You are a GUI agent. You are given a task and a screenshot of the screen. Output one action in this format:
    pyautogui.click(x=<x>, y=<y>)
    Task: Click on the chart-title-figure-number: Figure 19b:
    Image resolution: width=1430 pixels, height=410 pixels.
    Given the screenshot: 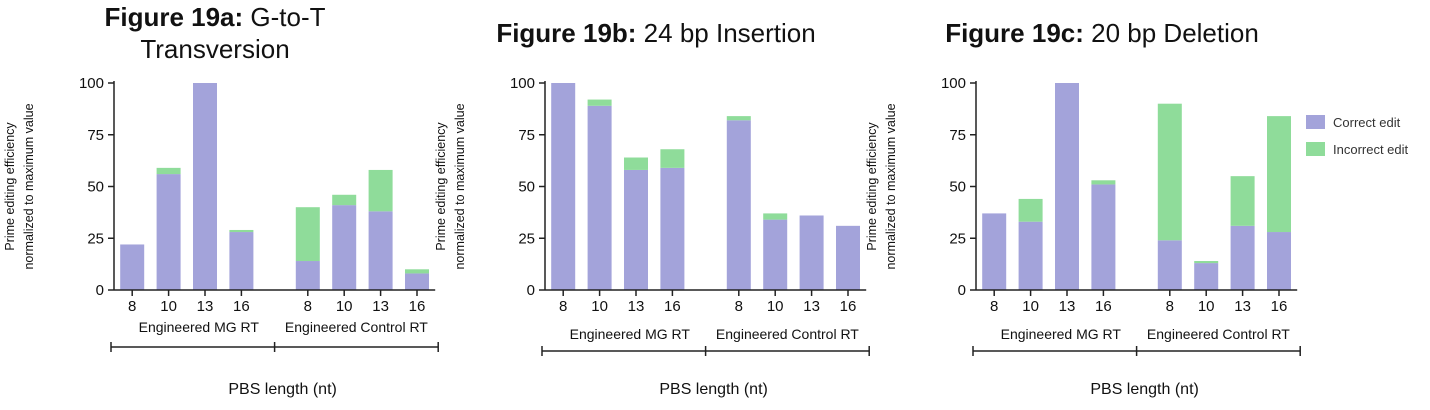 What is the action you would take?
    pyautogui.click(x=566, y=33)
    